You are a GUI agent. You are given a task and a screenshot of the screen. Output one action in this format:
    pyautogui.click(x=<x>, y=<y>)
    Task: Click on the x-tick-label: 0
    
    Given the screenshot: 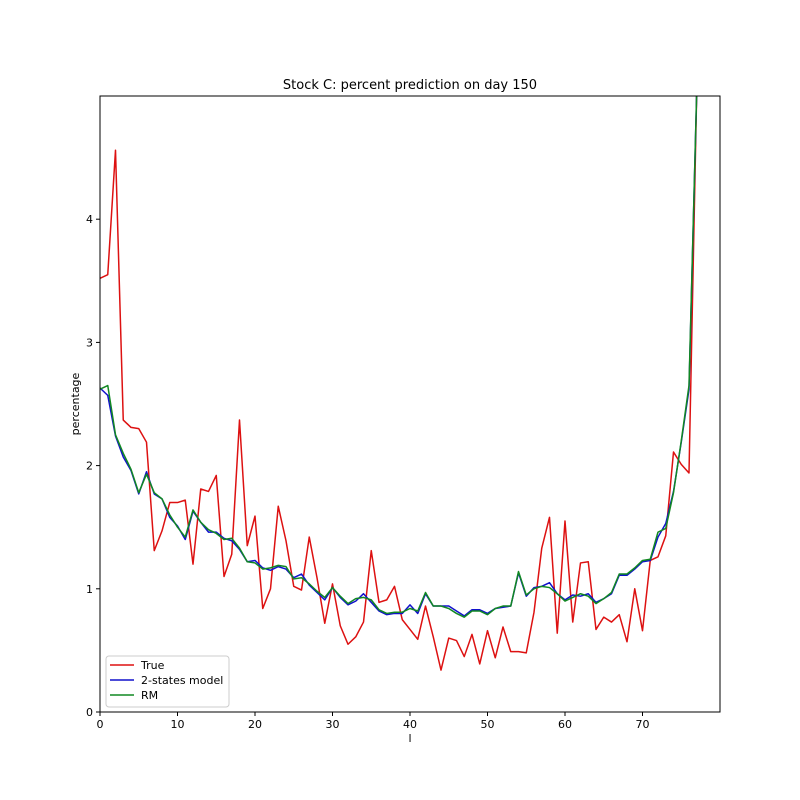 What is the action you would take?
    pyautogui.click(x=100, y=724)
    